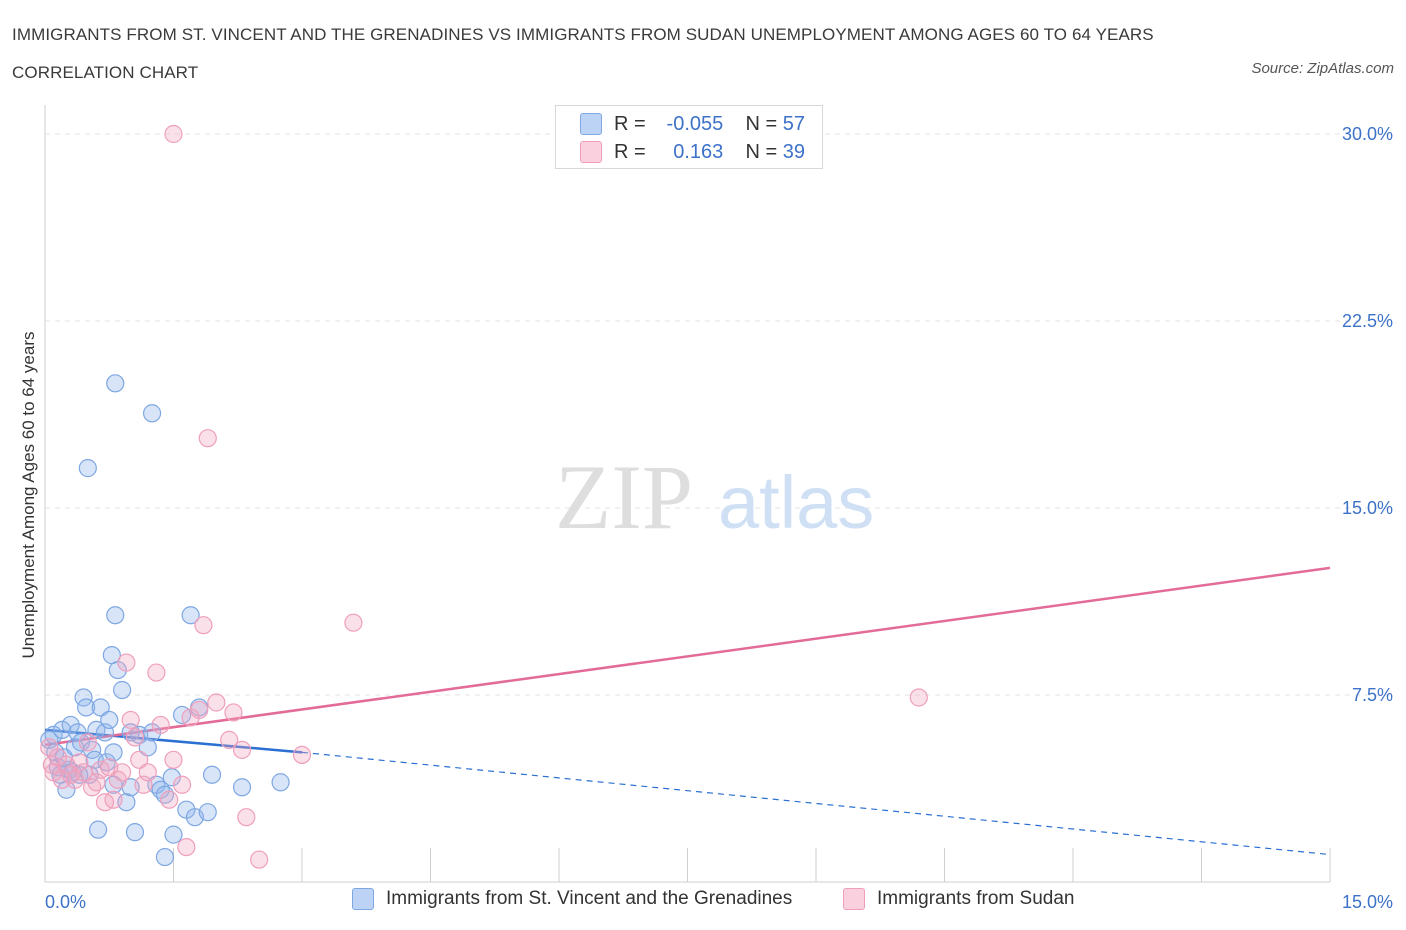 The width and height of the screenshot is (1406, 930). What do you see at coordinates (1367, 508) in the screenshot?
I see `y-tick-label: 15.0%` at bounding box center [1367, 508].